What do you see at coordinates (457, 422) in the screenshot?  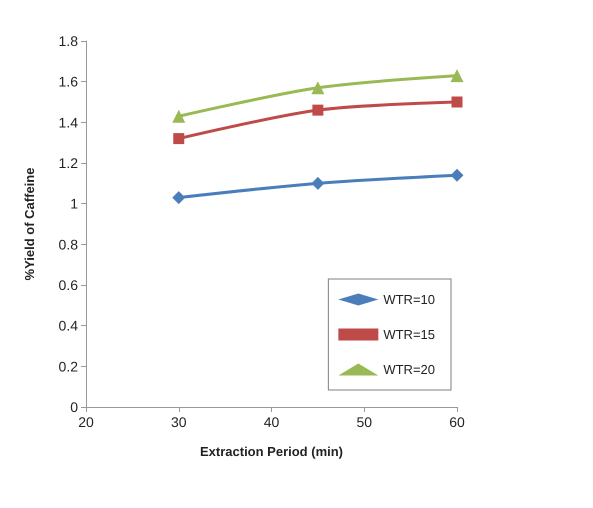 I see `x-tick-label: 60` at bounding box center [457, 422].